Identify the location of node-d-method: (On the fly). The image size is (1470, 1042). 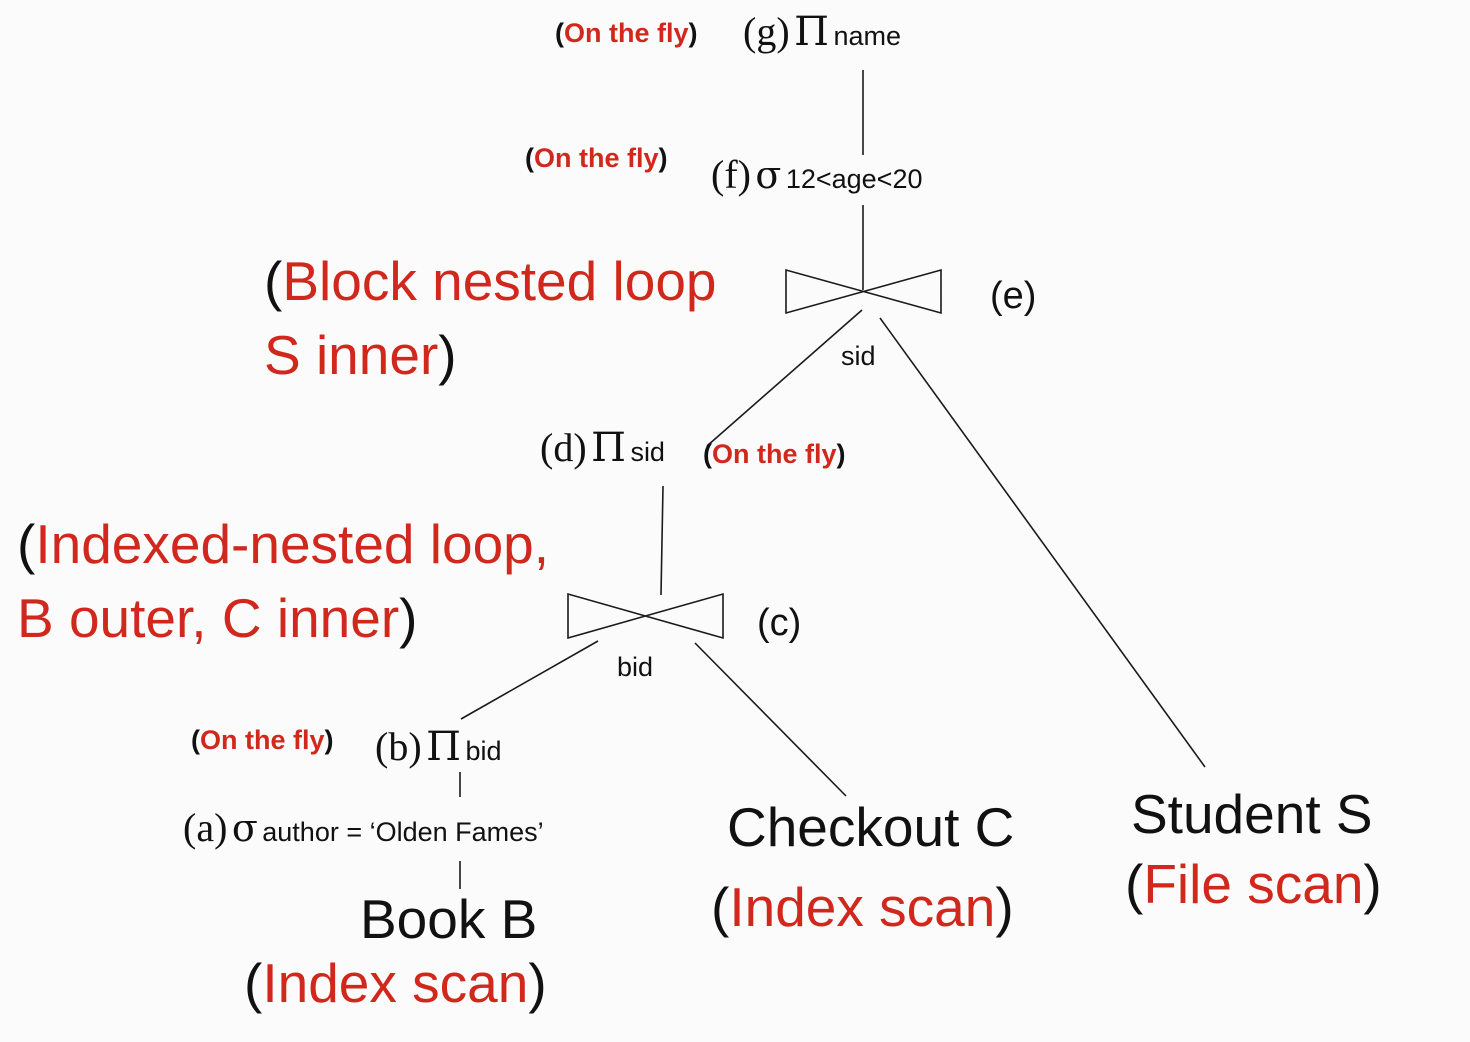
(774, 454).